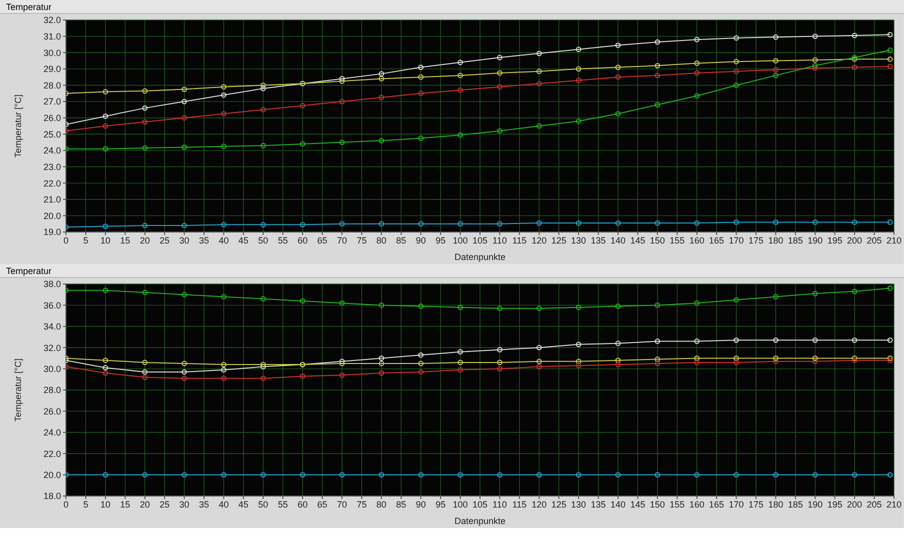  Describe the element at coordinates (401, 504) in the screenshot. I see `x-tick-label: 85` at that location.